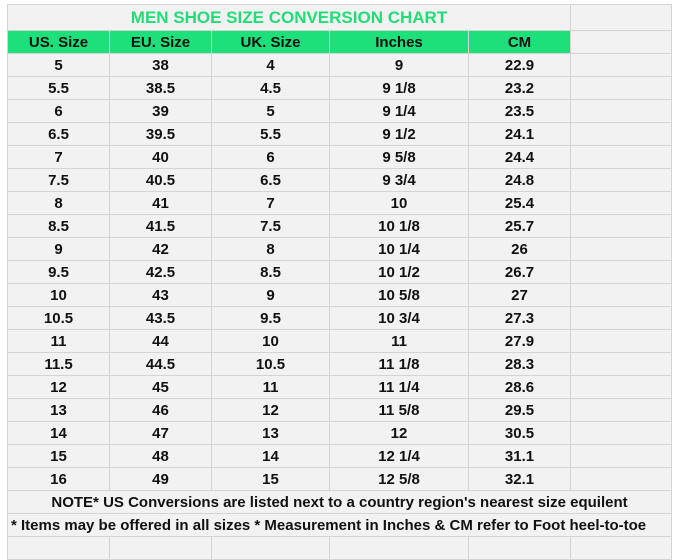  What do you see at coordinates (519, 249) in the screenshot?
I see `table-cell: 26` at bounding box center [519, 249].